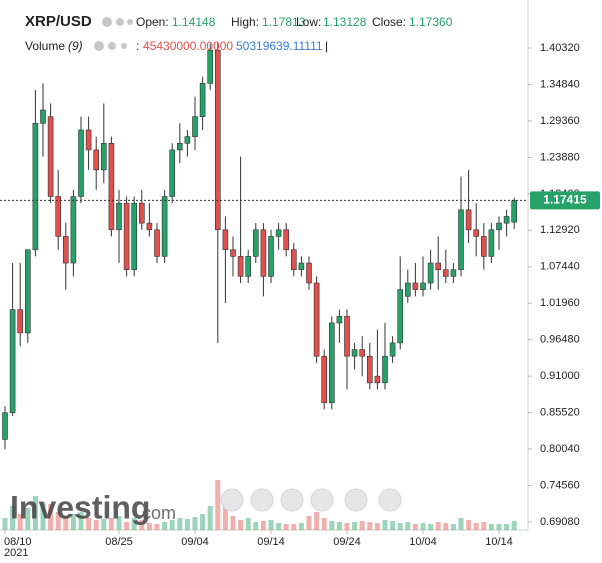 The height and width of the screenshot is (563, 602). What do you see at coordinates (279, 46) in the screenshot?
I see `volume-ma-value: 50319639.11111` at bounding box center [279, 46].